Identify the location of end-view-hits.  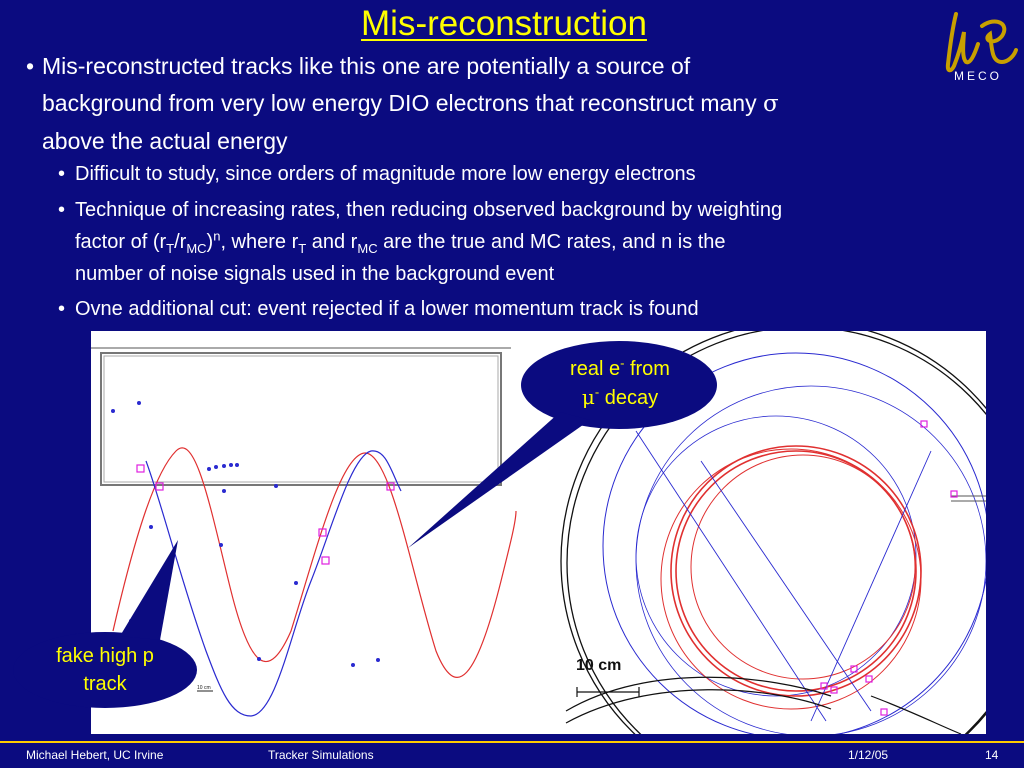
(889, 568).